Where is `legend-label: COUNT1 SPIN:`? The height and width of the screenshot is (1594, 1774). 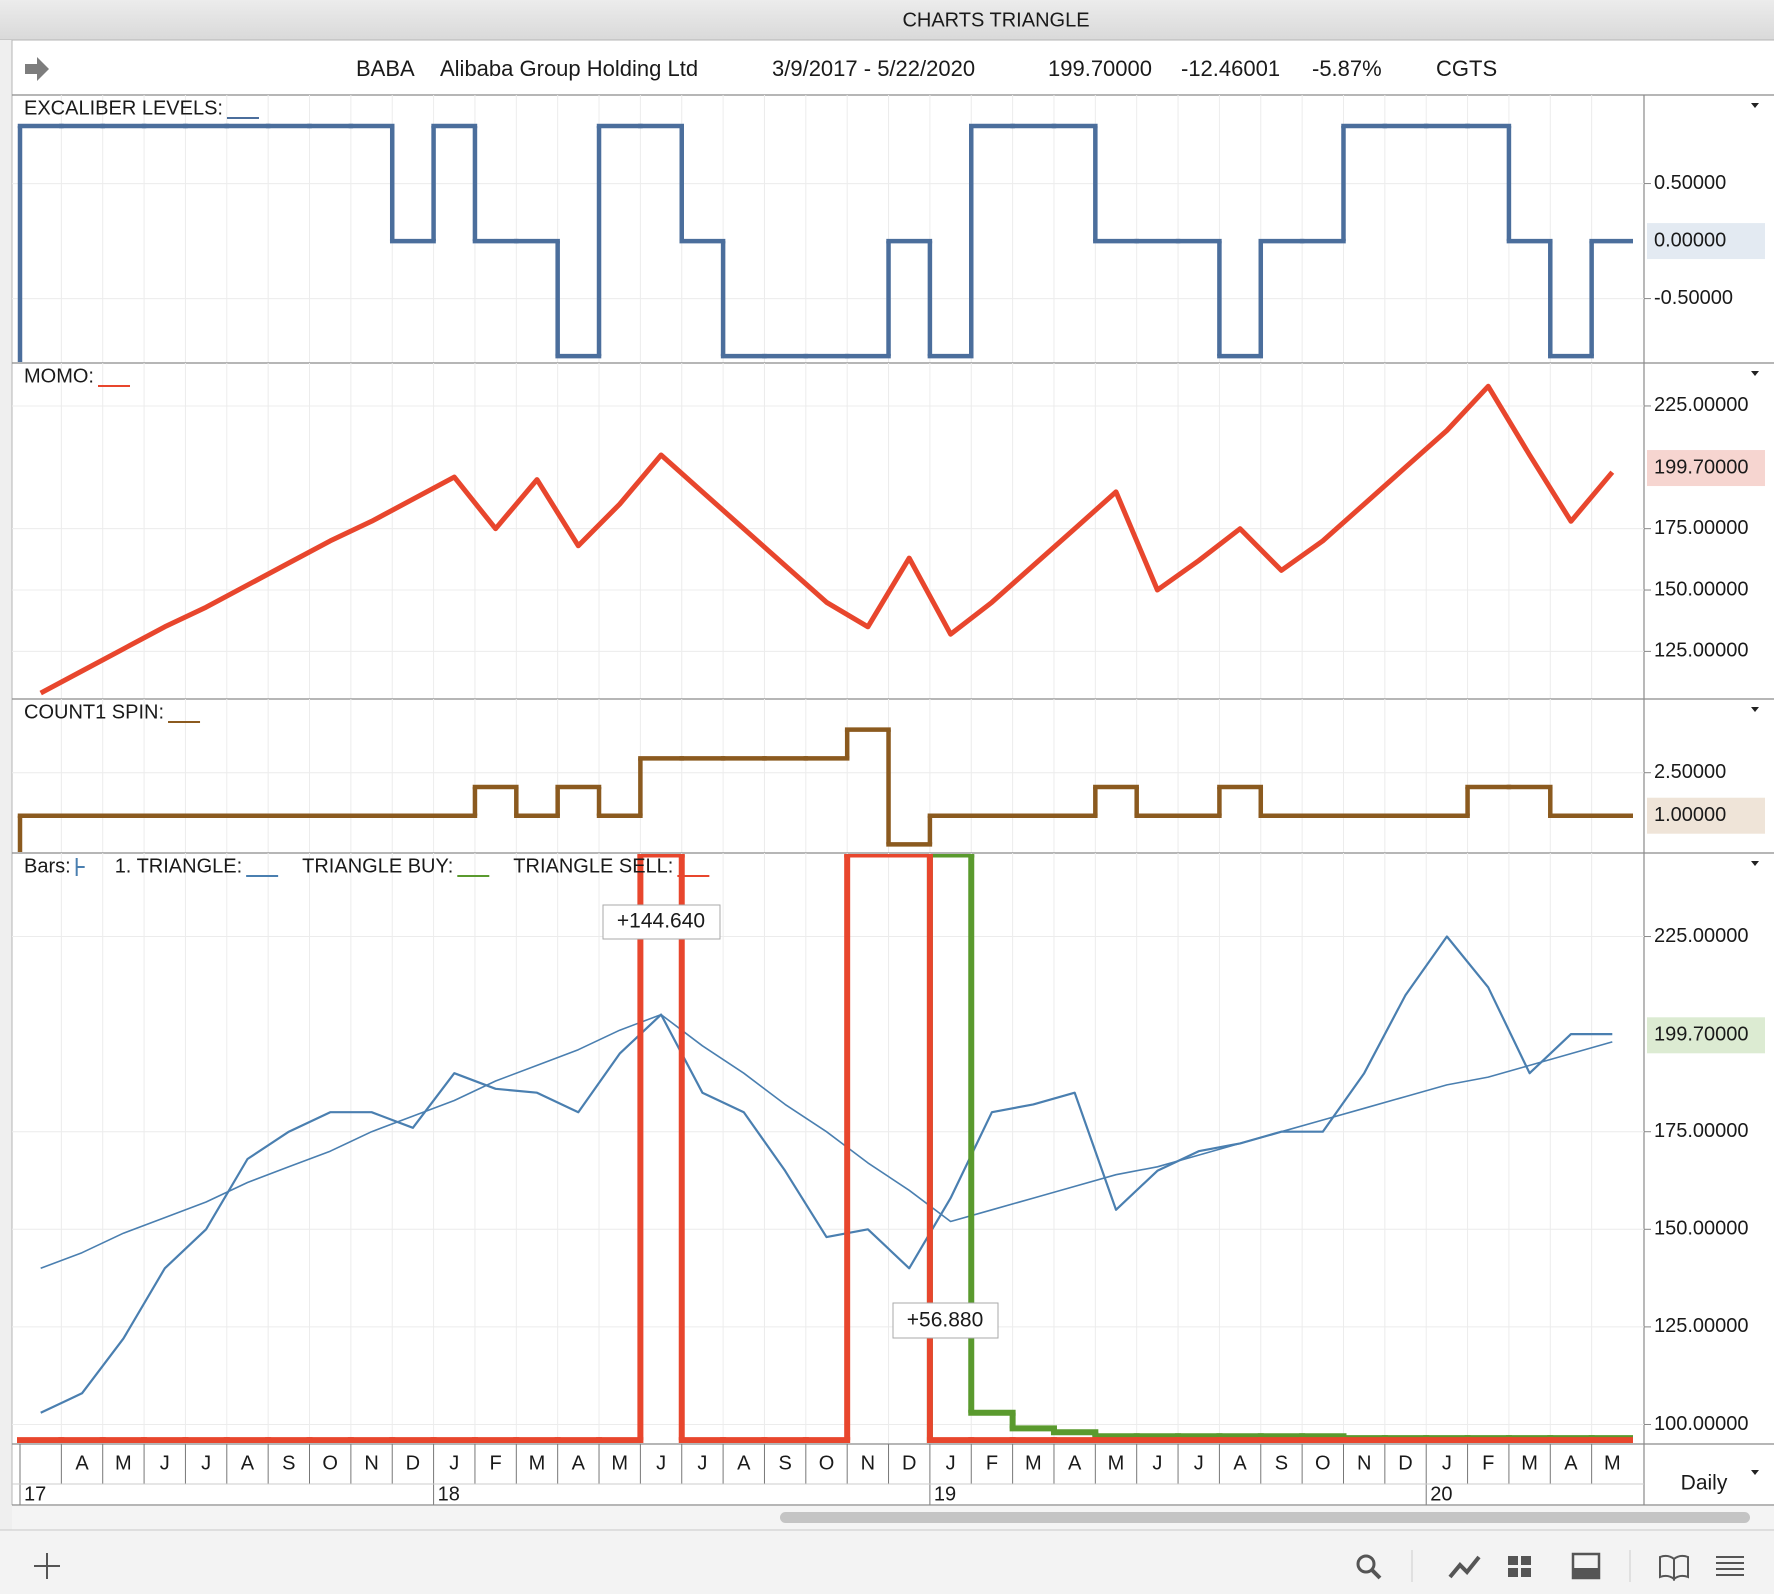 legend-label: COUNT1 SPIN: is located at coordinates (94, 712).